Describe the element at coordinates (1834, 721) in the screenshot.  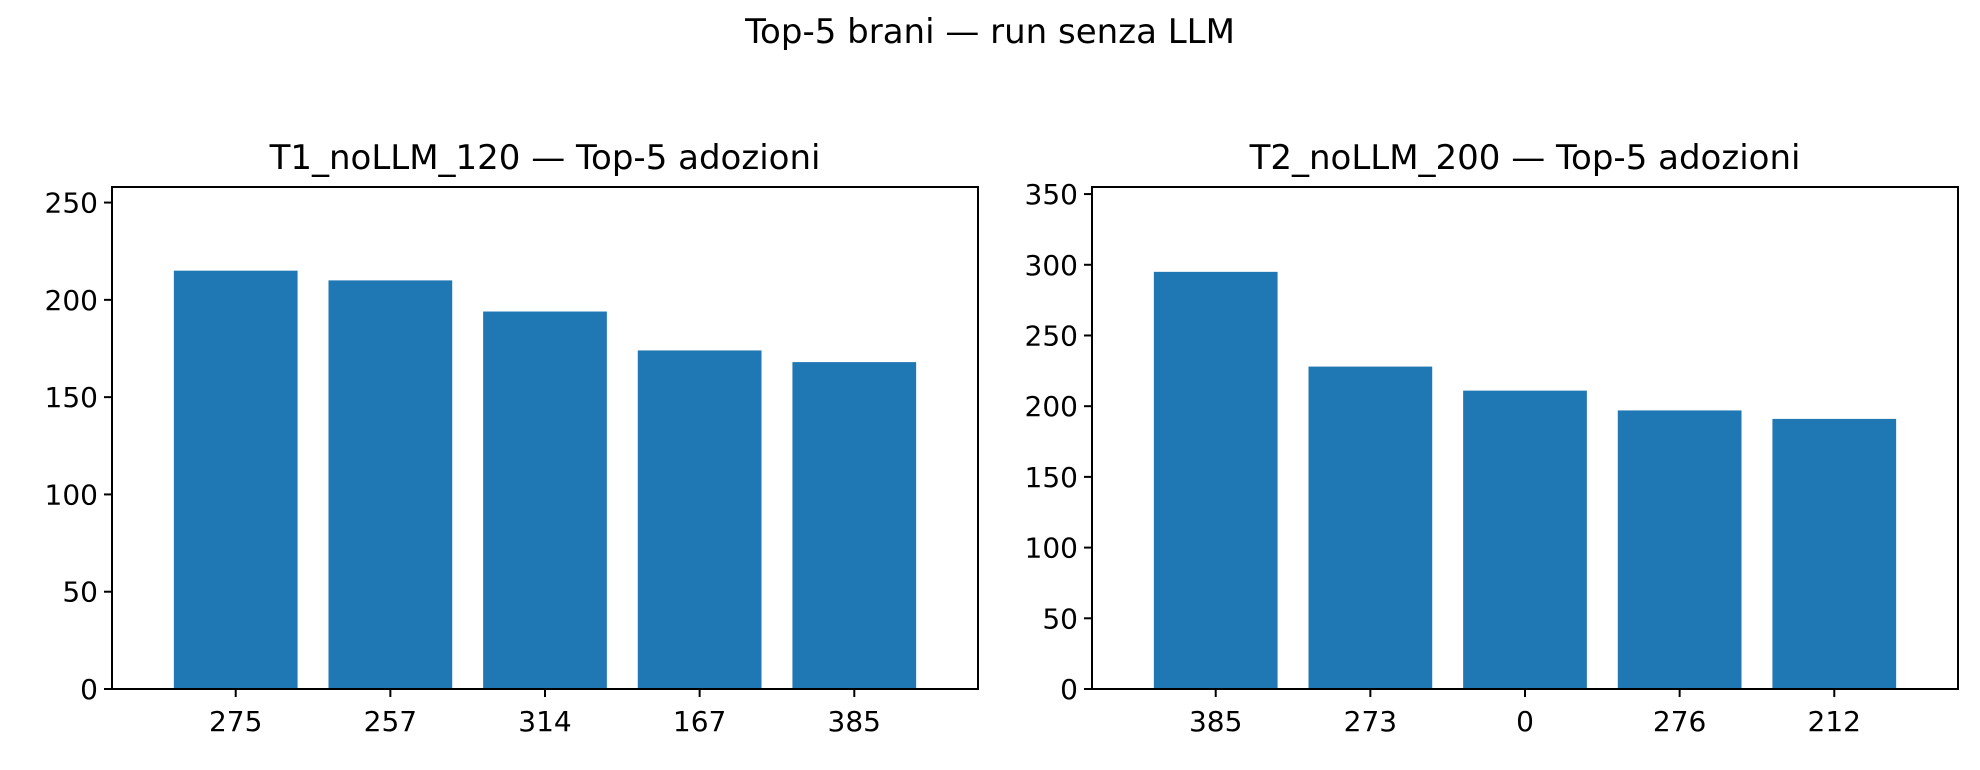
I see `x-tick-label: 212` at that location.